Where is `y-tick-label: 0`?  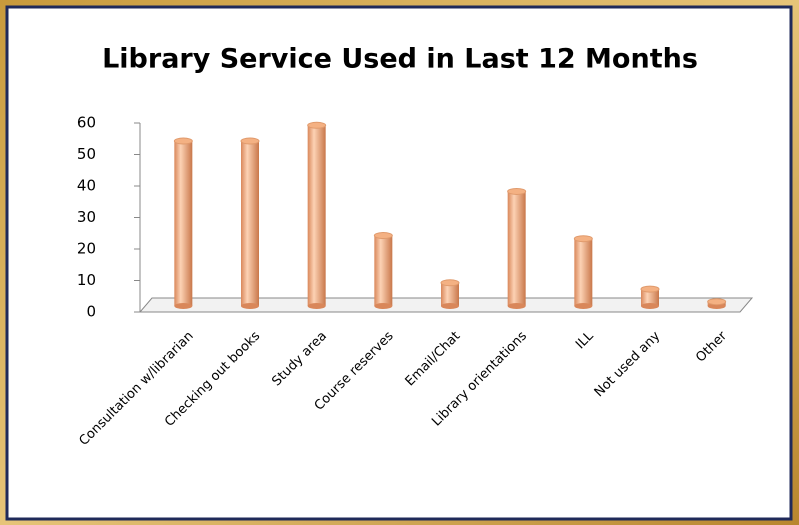
y-tick-label: 0 is located at coordinates (91, 312).